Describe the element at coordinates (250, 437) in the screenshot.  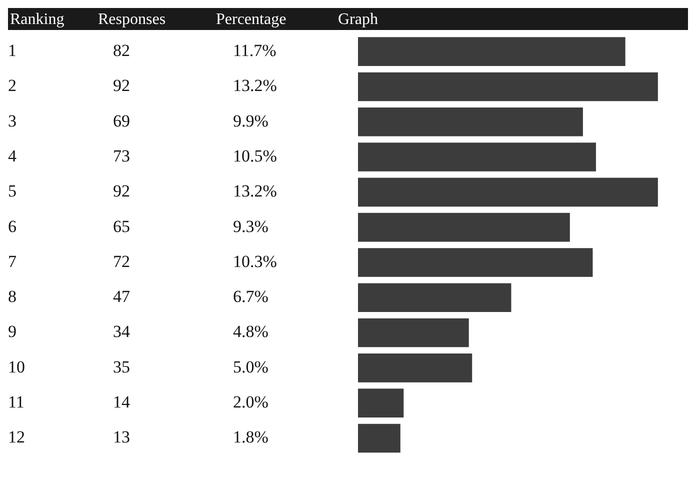
I see `text: 1.8%` at that location.